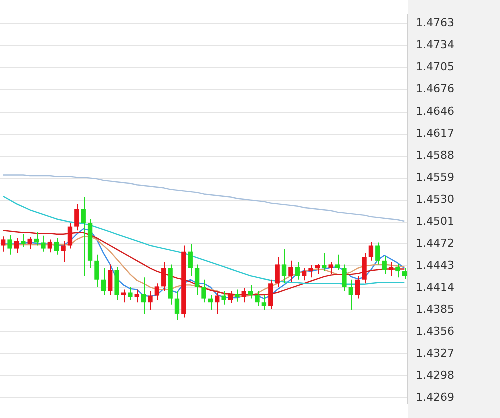  Describe the element at coordinates (435, 177) in the screenshot. I see `y-tick-label: 1.4559` at that location.